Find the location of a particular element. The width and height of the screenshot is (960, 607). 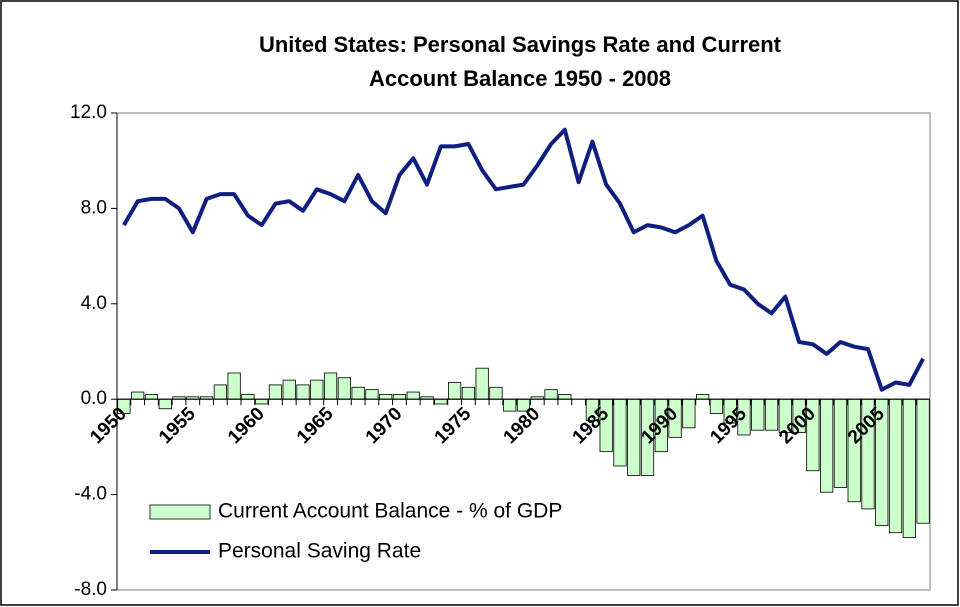

chart-title: Account Balance 1950 - 2008 is located at coordinates (520, 78).